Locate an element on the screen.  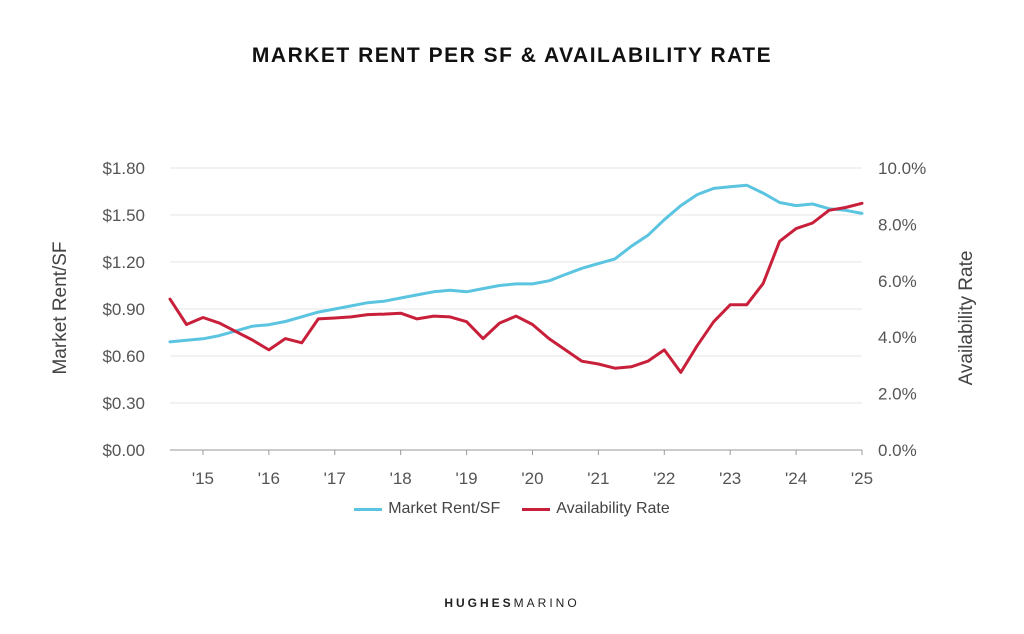
x-tick-label: '19 is located at coordinates (466, 478).